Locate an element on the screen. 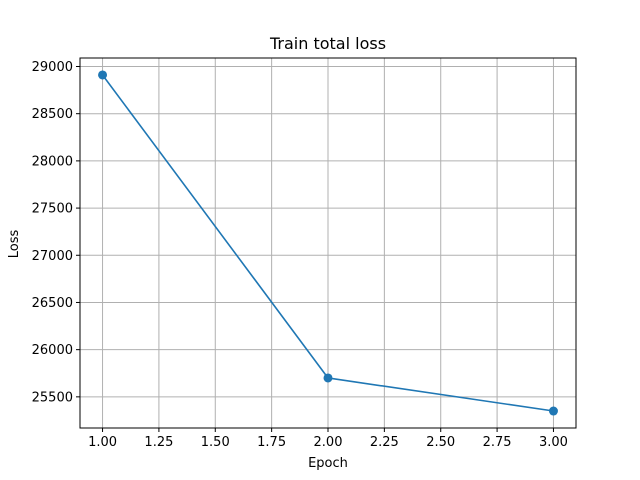  y-tick-label: 26000 is located at coordinates (52, 350).